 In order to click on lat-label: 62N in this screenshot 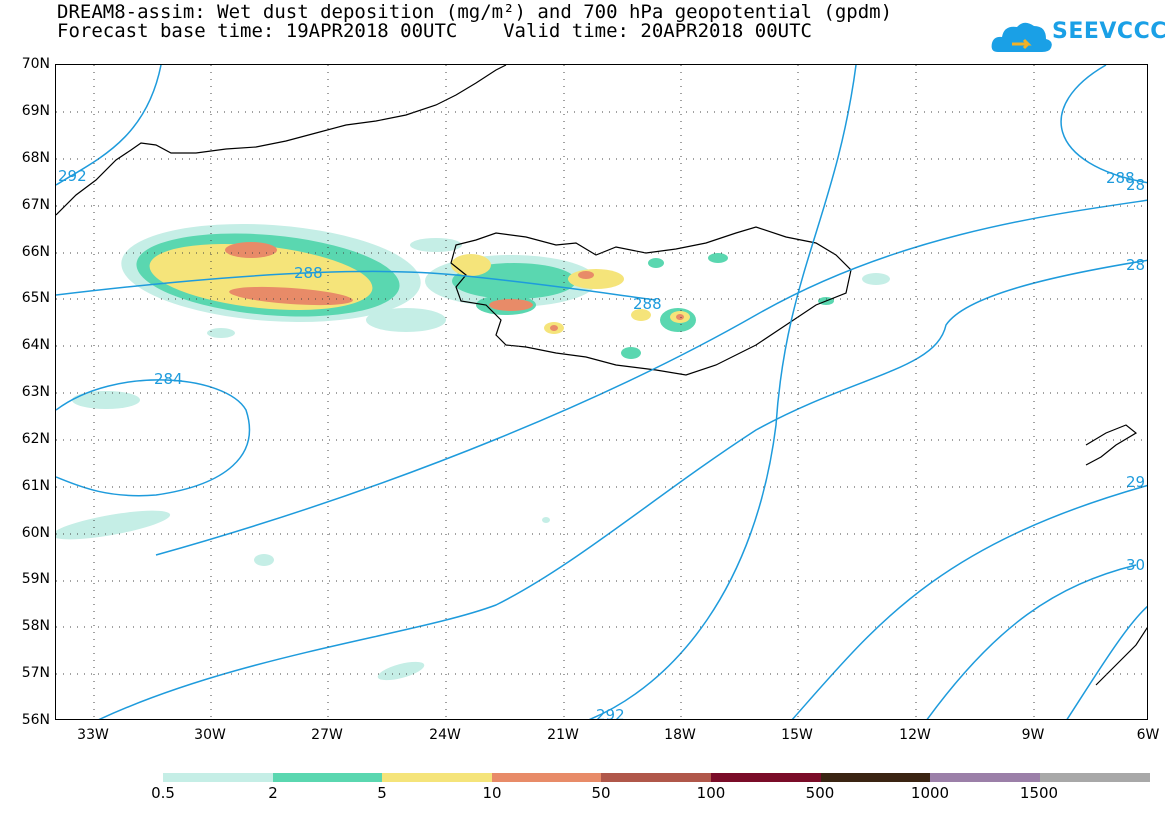, I will do `click(35, 439)`.